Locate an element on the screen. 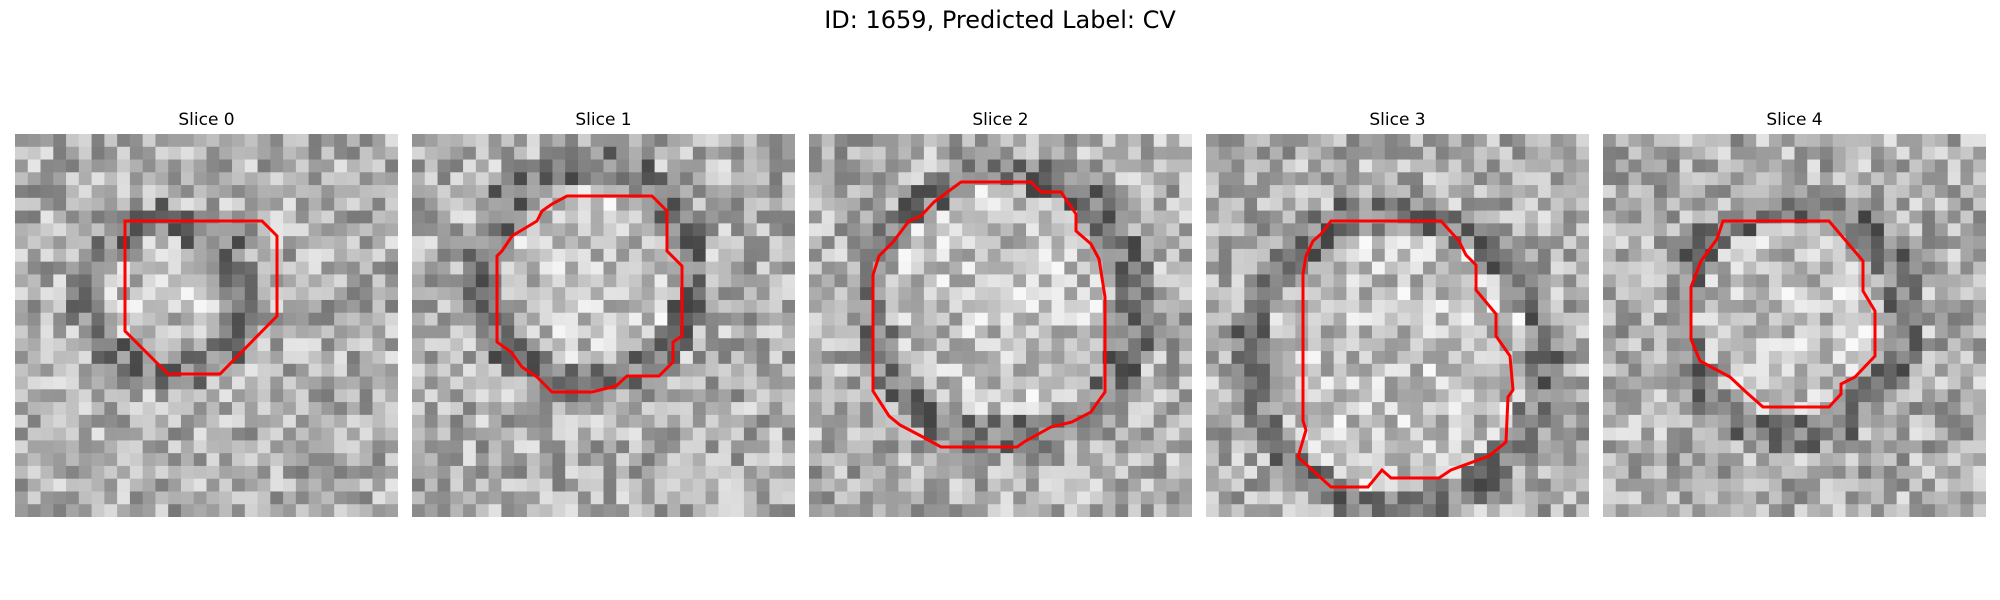 This screenshot has height=600, width=2000. slice-title: Slice 4 is located at coordinates (1794, 120).